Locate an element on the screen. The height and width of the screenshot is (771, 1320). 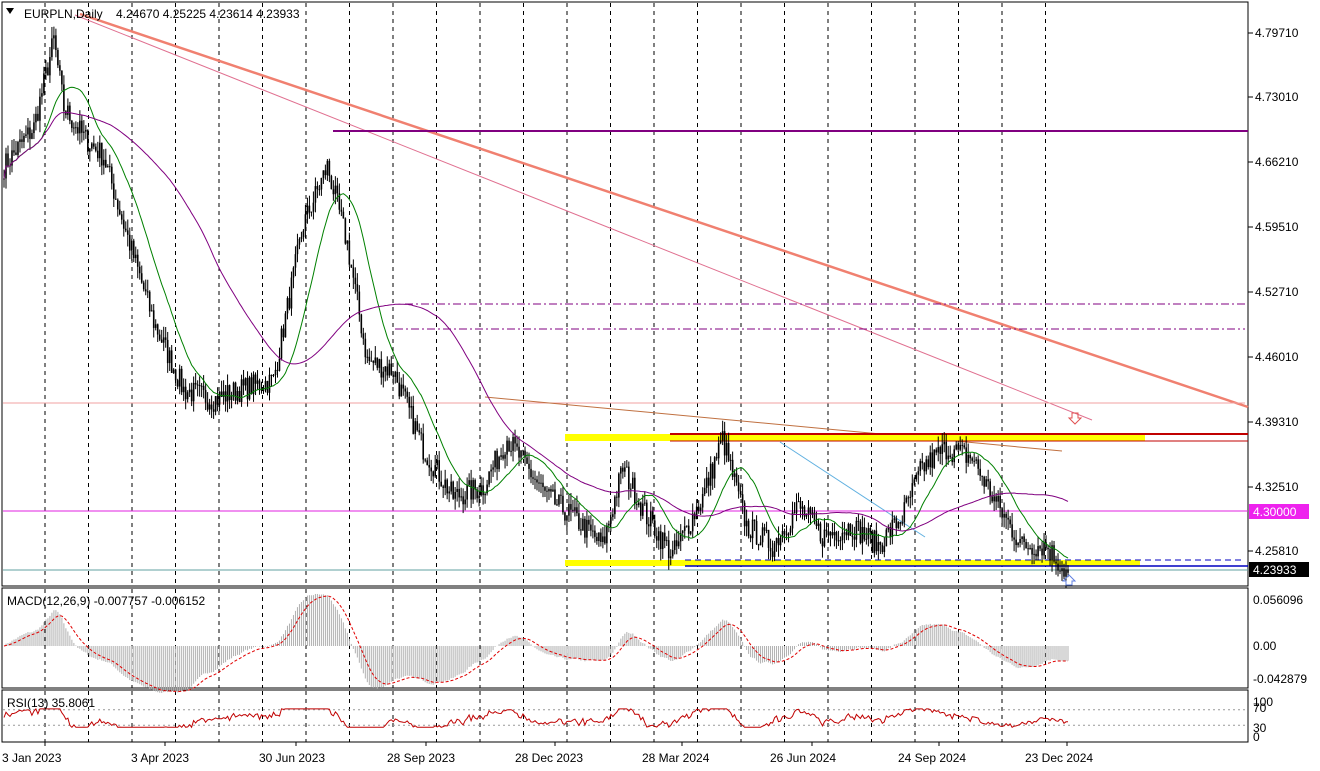
macd-signal-line is located at coordinates (536, 644).